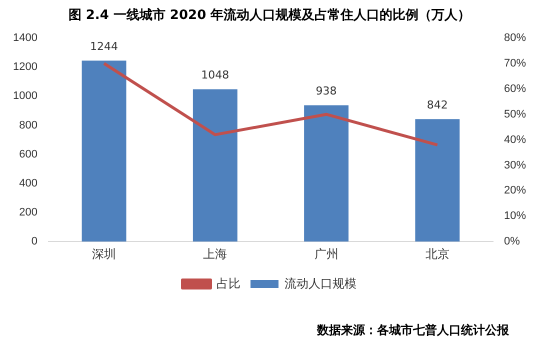 The image size is (539, 346). I want to click on y2-tick-label: 30%, so click(515, 165).